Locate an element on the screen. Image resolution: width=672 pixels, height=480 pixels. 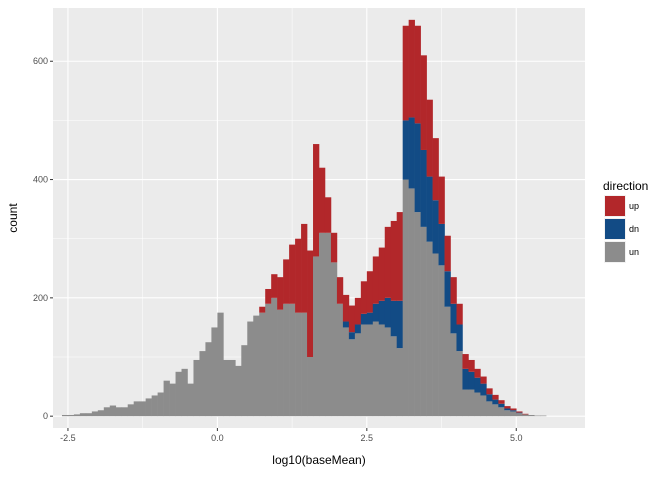
y-tick-label: 200 is located at coordinates (40, 298).